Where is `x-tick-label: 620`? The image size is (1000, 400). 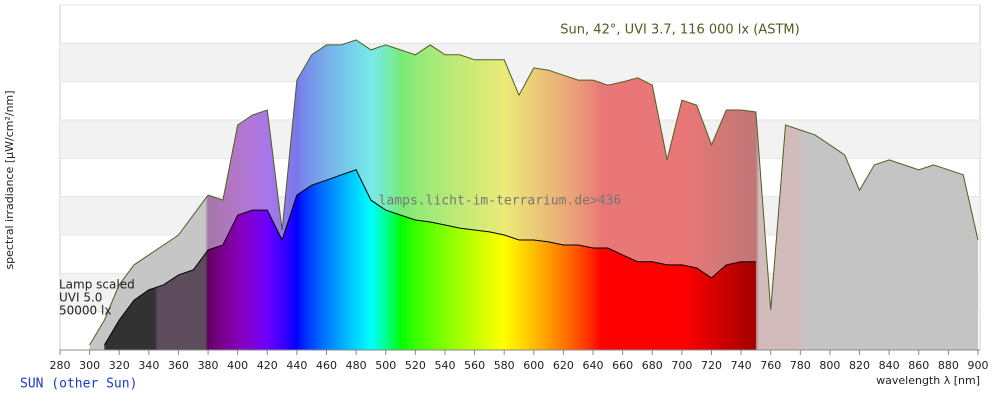 x-tick-label: 620 is located at coordinates (563, 365).